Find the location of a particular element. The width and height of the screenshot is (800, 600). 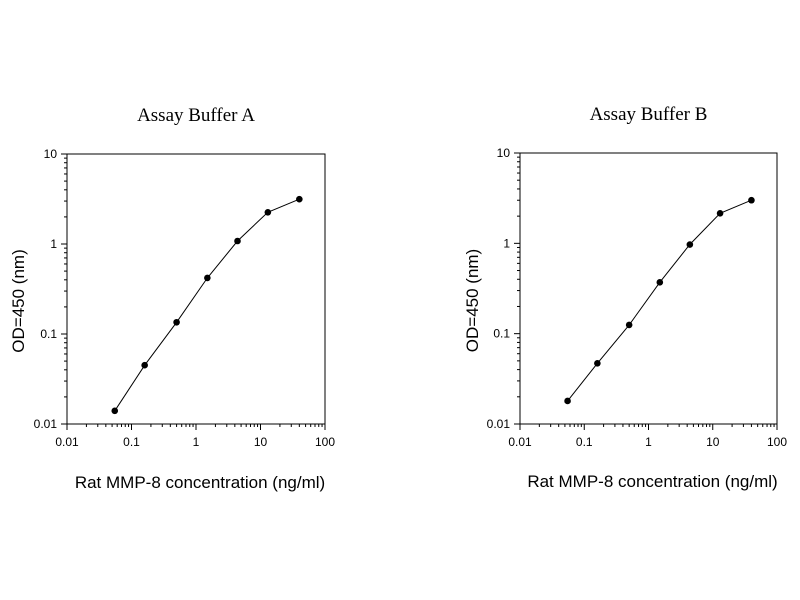

chart-title: Assay Buffer A is located at coordinates (196, 115).